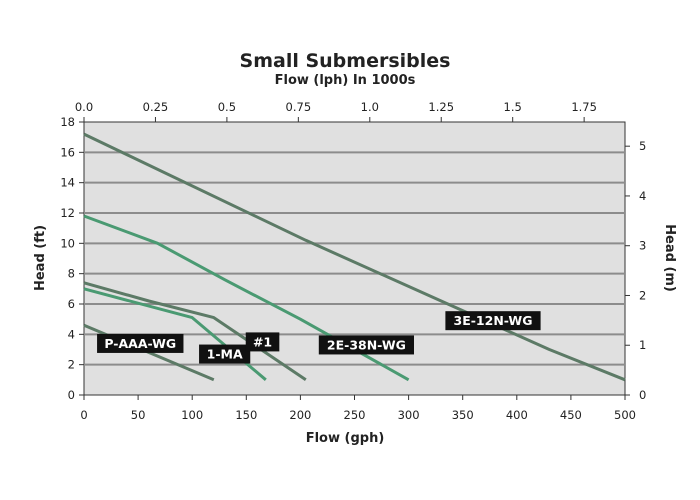 The height and width of the screenshot is (500, 700). What do you see at coordinates (513, 107) in the screenshot?
I see `top-tick-label: 1.5` at bounding box center [513, 107].